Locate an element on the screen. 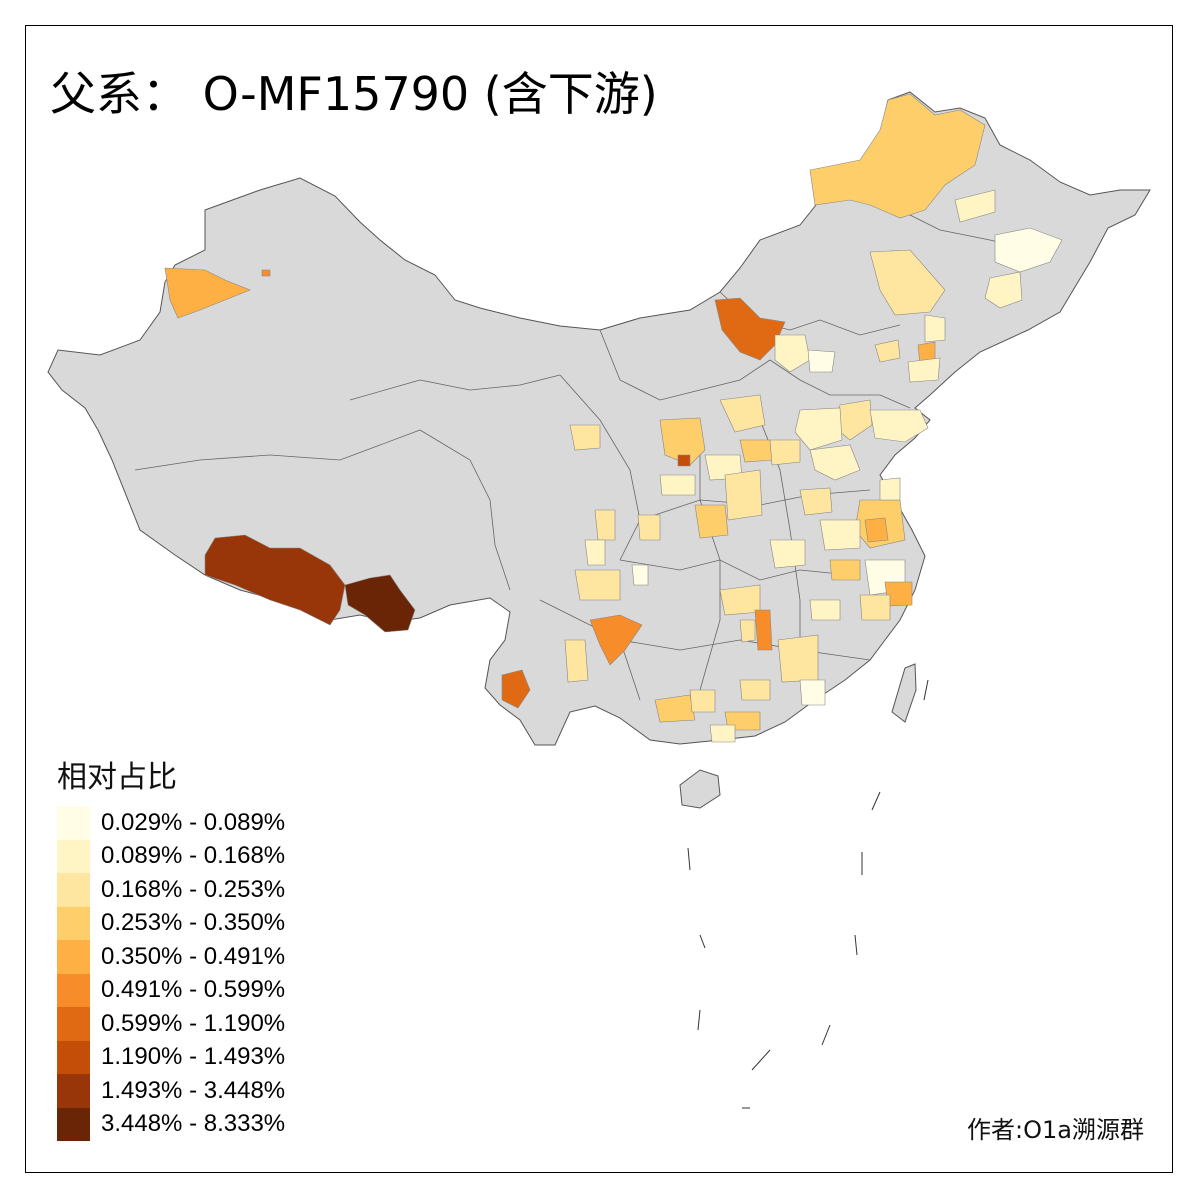 Image resolution: width=1200 pixels, height=1200 pixels. legend-label: 0.089% - 0.168% is located at coordinates (193, 856).